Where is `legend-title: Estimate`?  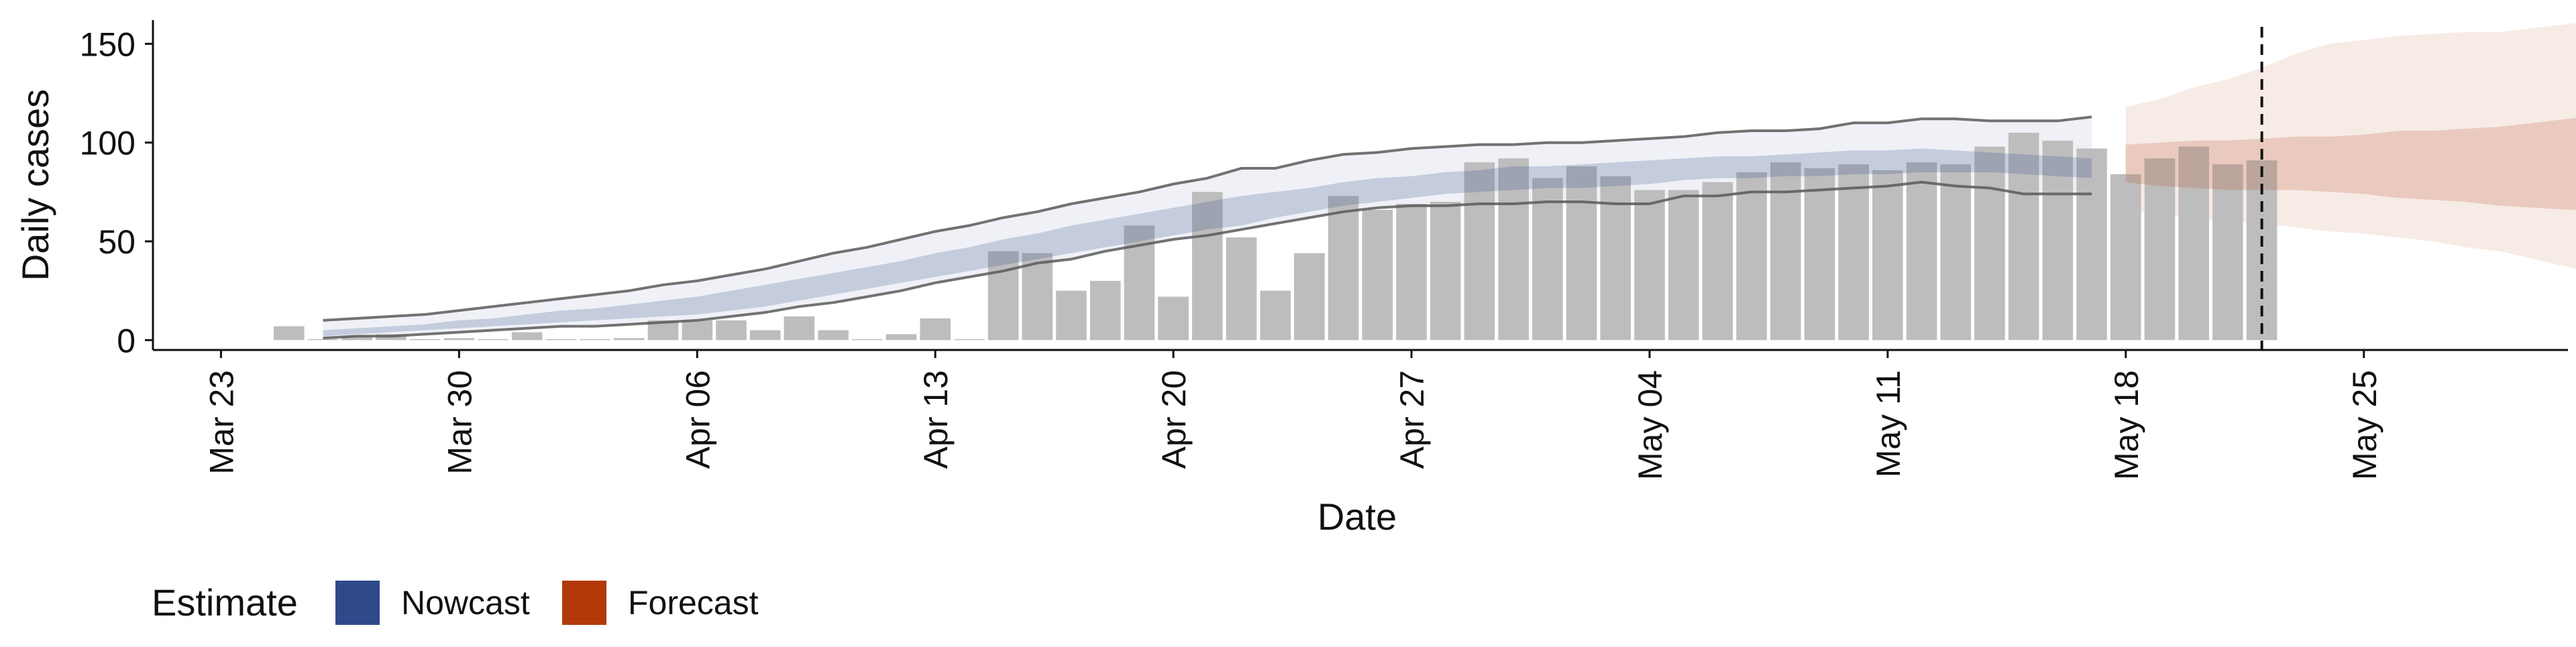
legend-title: Estimate is located at coordinates (225, 602).